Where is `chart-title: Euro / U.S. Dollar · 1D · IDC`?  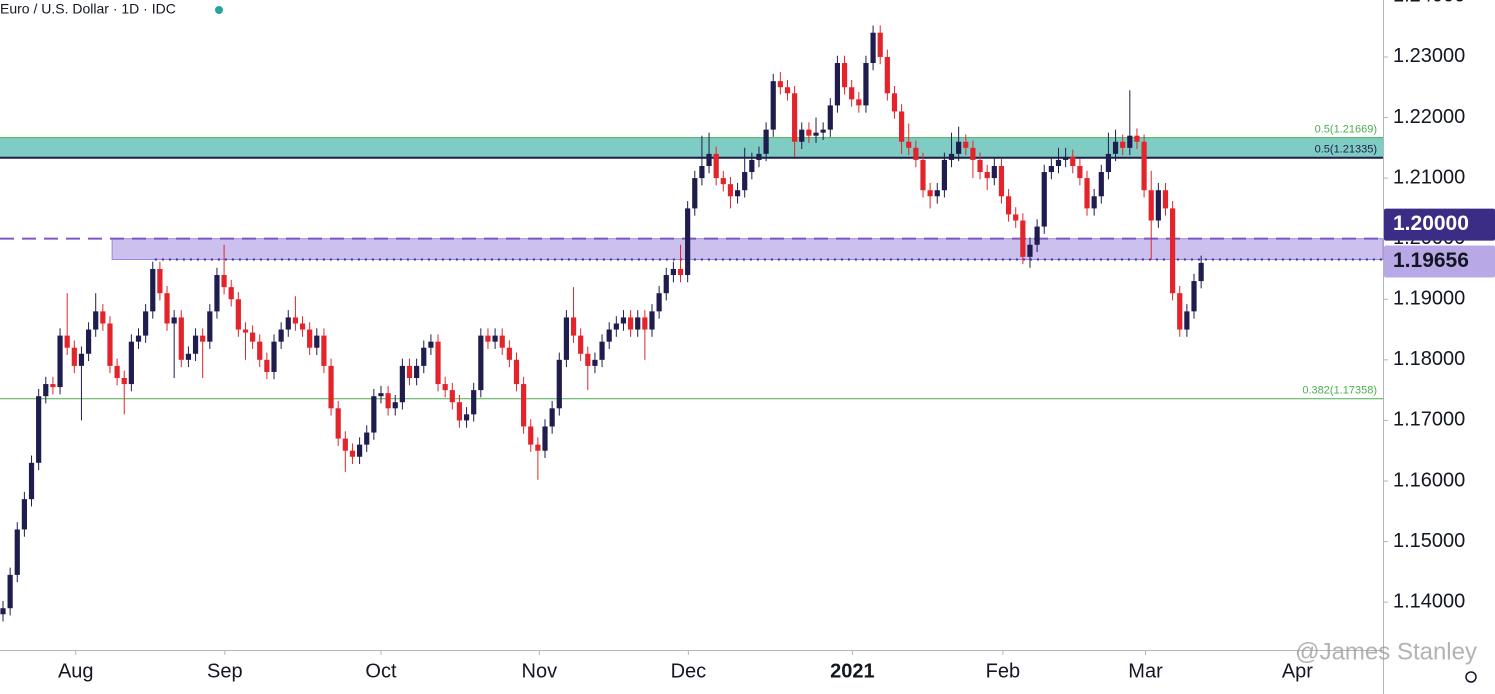 chart-title: Euro / U.S. Dollar · 1D · IDC is located at coordinates (88, 9).